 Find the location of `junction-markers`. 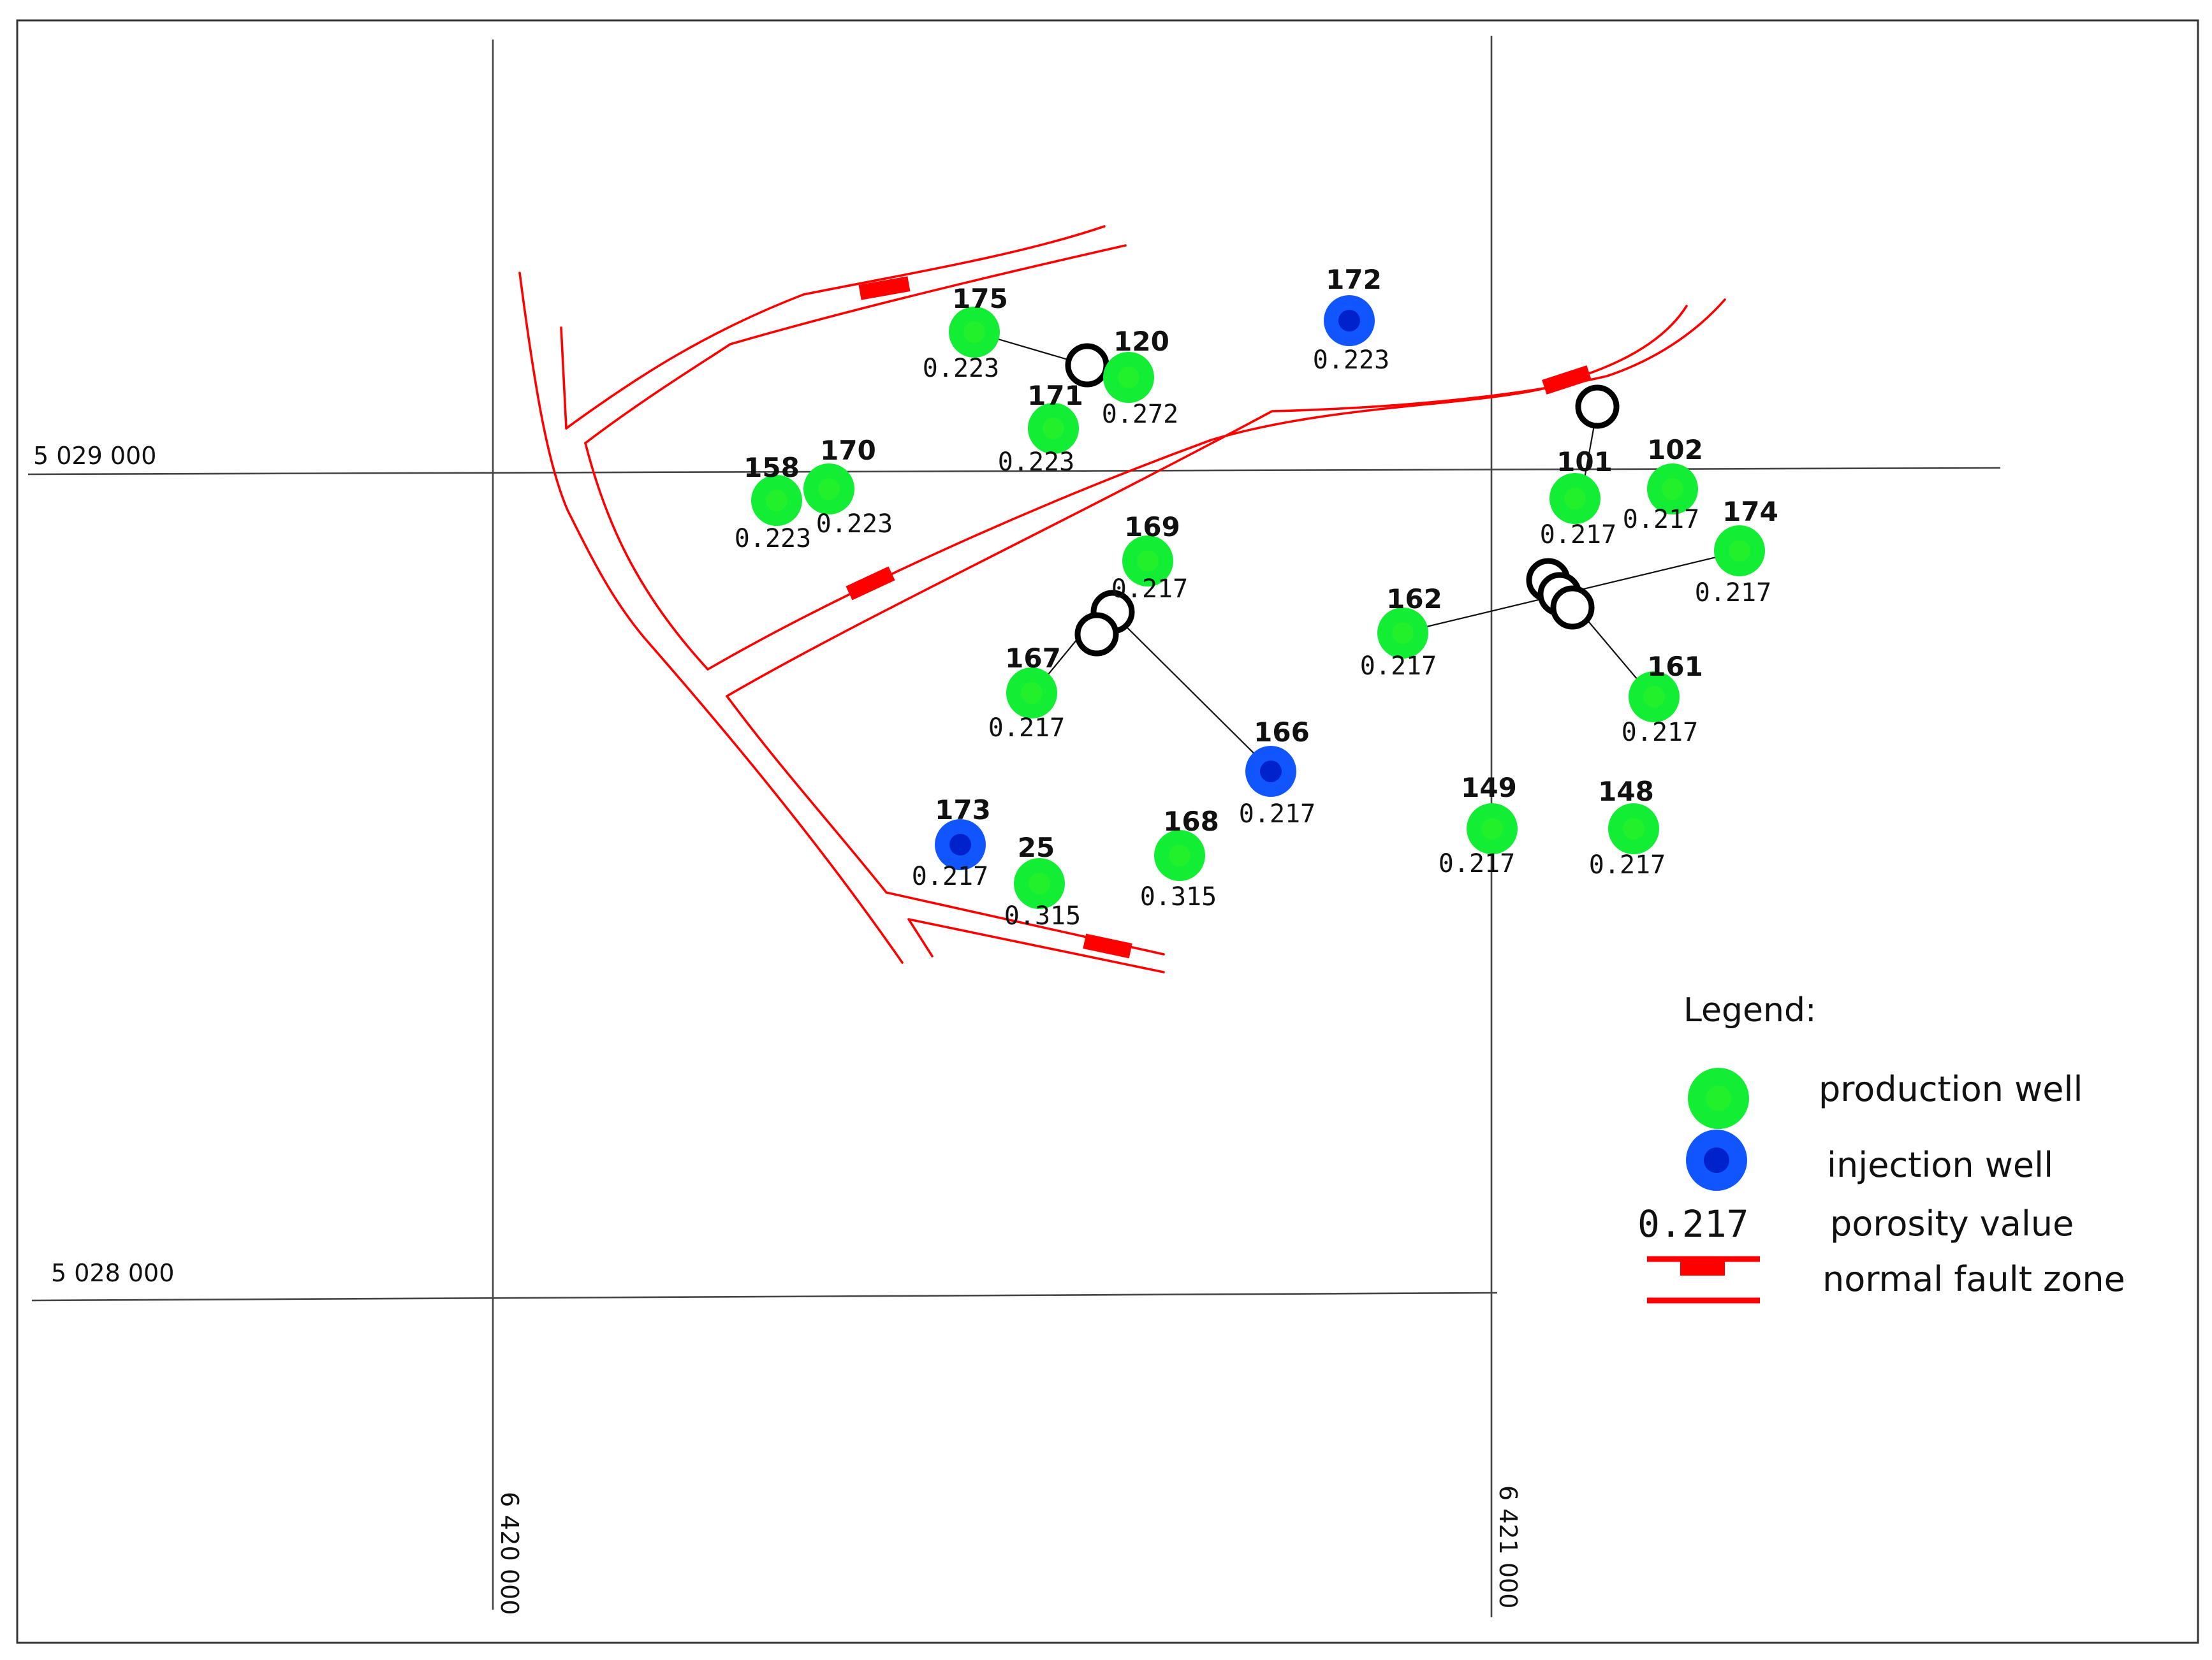

junction-markers is located at coordinates (1342, 500).